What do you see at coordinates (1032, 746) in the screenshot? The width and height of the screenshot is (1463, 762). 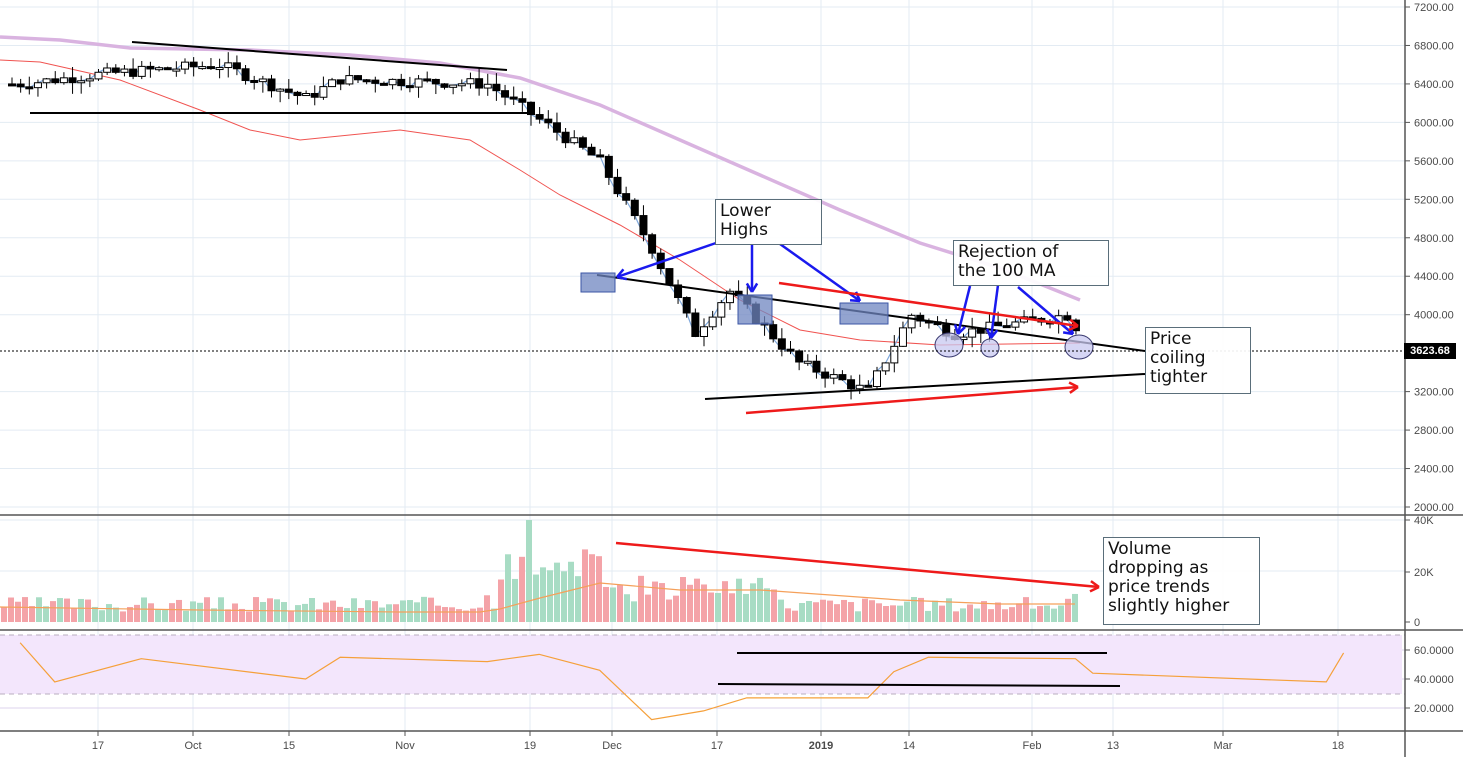 I see `time-tick-label: Feb` at bounding box center [1032, 746].